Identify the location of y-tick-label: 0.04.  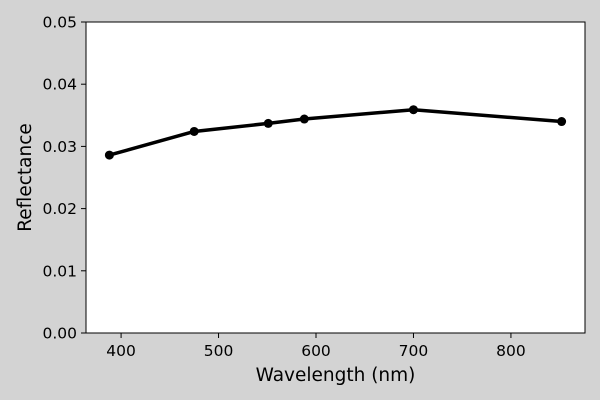
(59, 85).